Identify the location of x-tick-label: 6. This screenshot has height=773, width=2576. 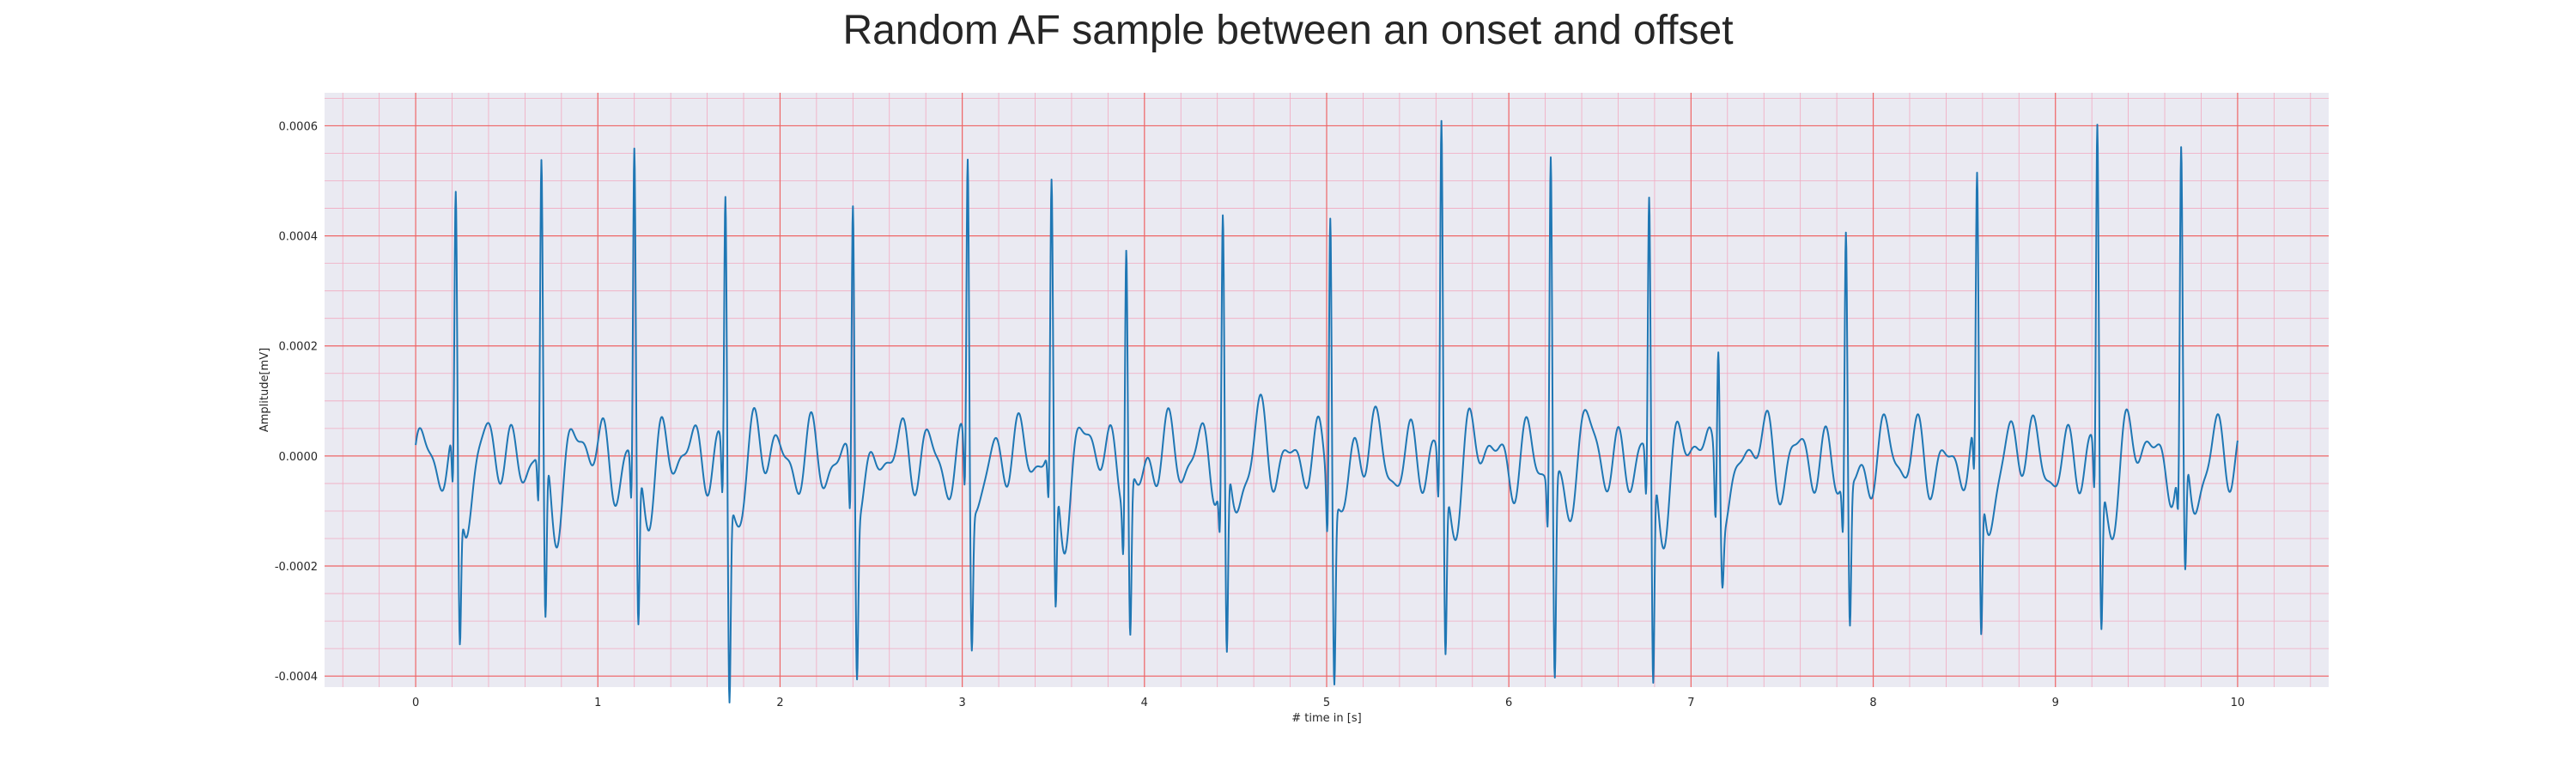
(1508, 703).